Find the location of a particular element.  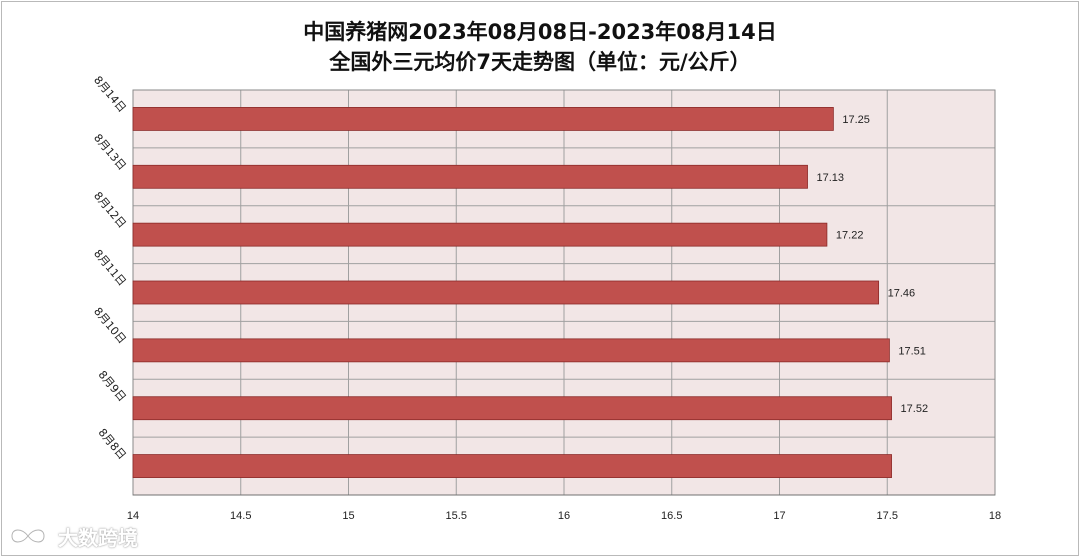

bar-data-label: 17.22 is located at coordinates (850, 236).